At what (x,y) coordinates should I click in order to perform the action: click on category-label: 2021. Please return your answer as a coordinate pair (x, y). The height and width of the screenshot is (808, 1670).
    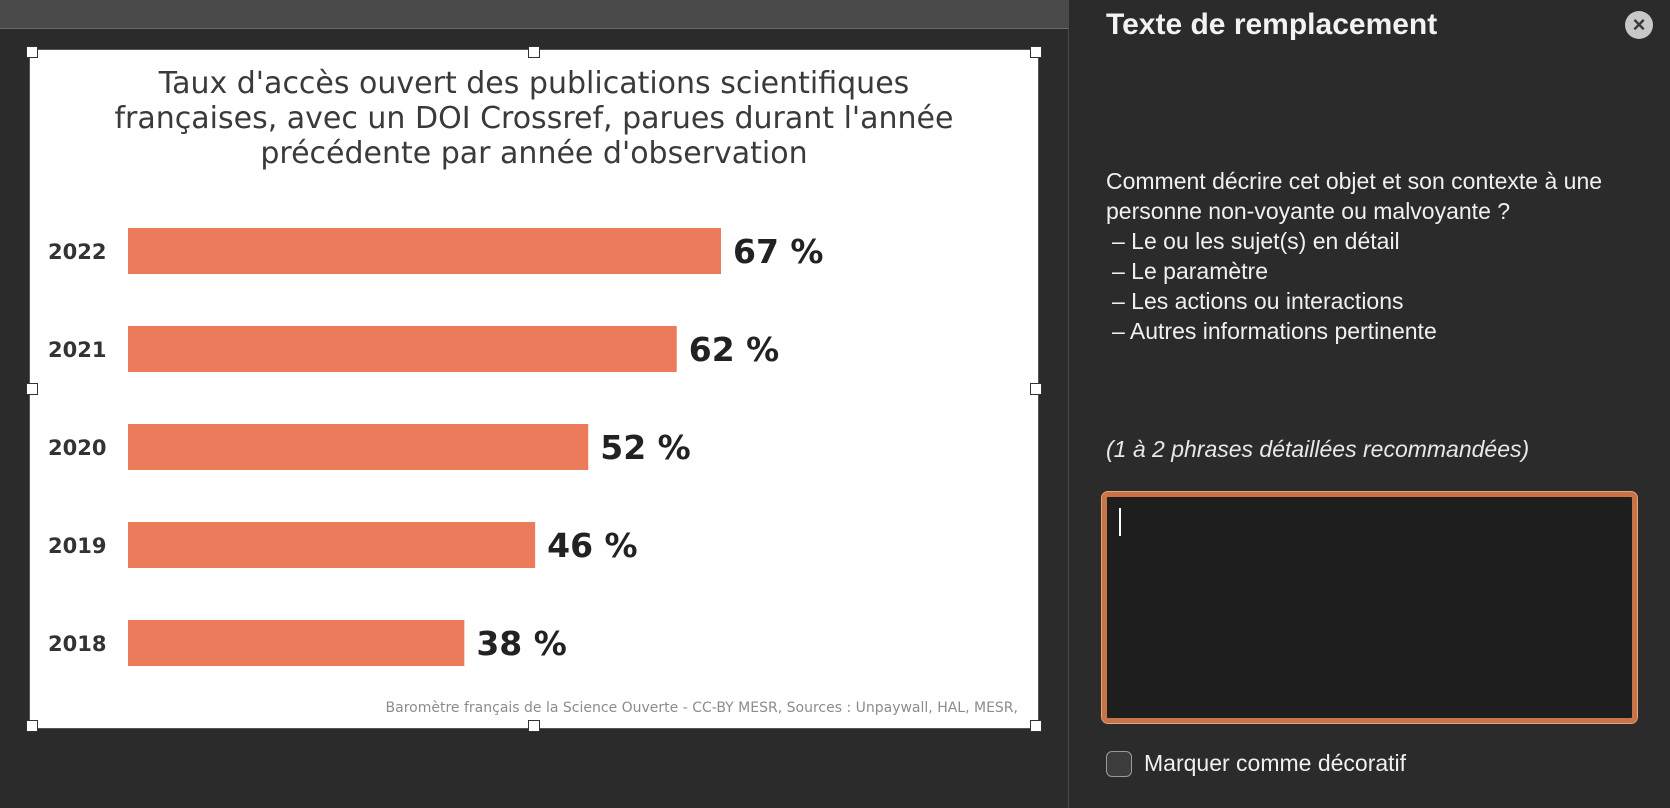
    Looking at the image, I should click on (77, 350).